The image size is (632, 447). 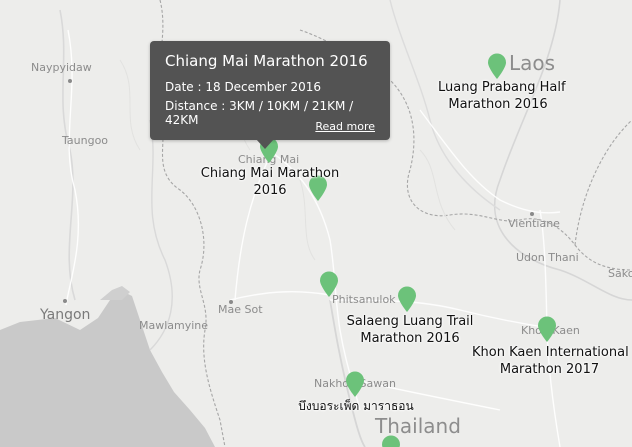 I want to click on marker-label-line: Luang Prabang Half, so click(x=502, y=87).